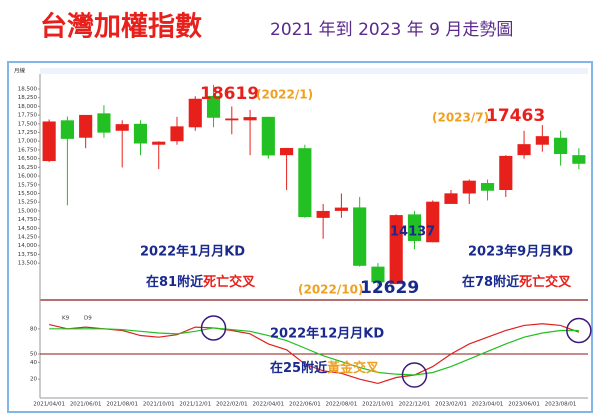 The width and height of the screenshot is (600, 416). I want to click on note-text: 在78附近死亡交叉, so click(517, 282).